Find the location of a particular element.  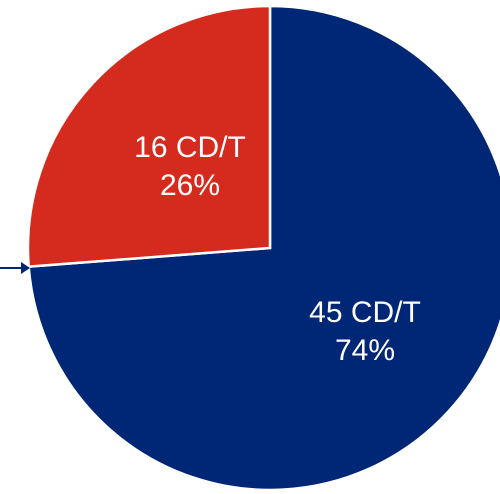

slice-value-label-0: 45 CD/T is located at coordinates (365, 312).